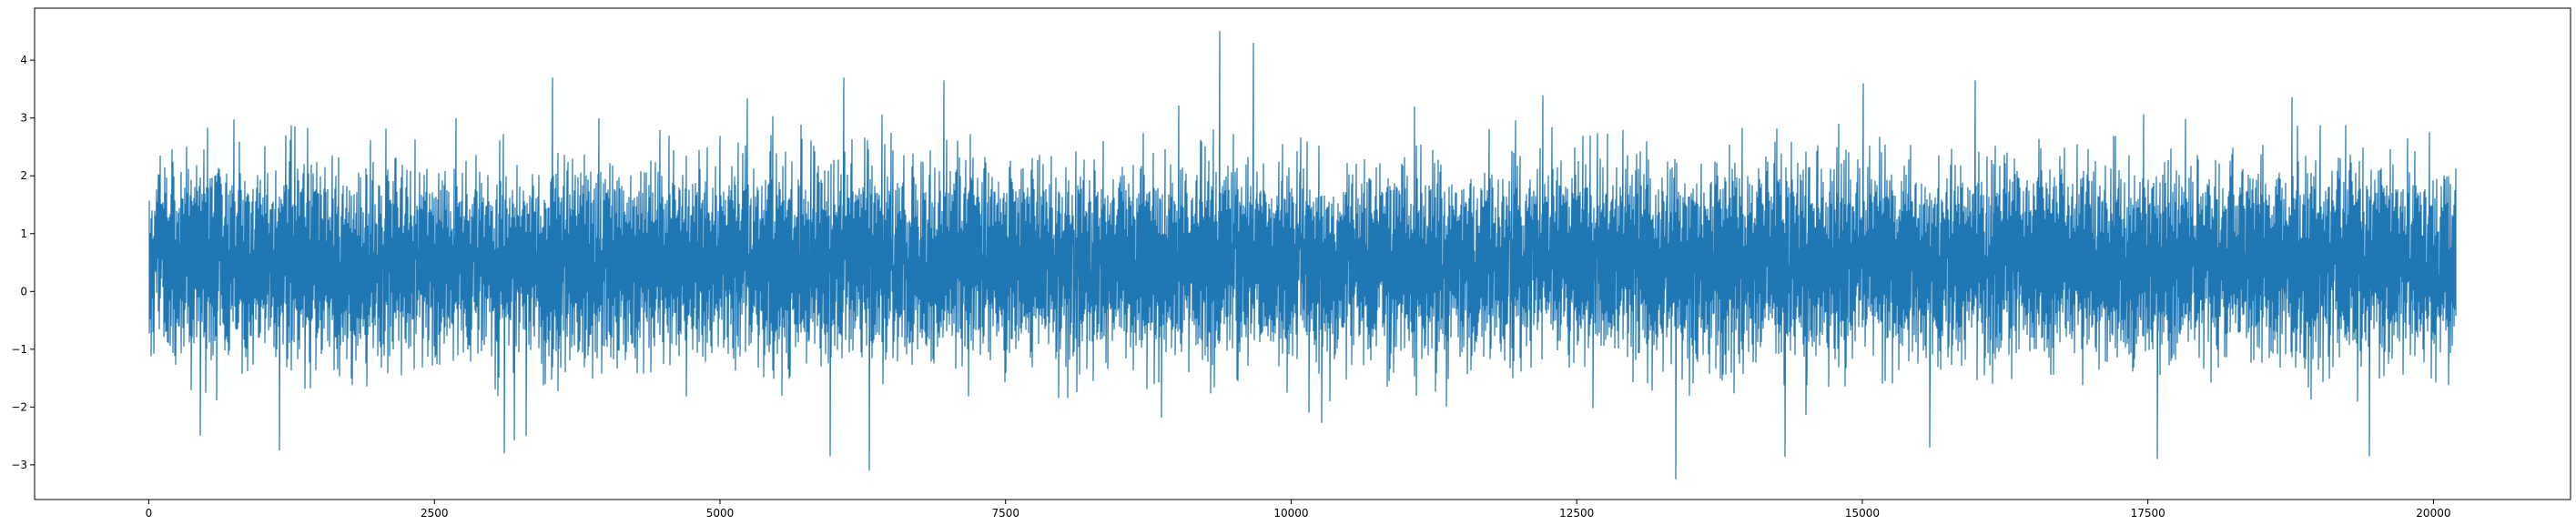 This screenshot has height=525, width=2576. I want to click on x-tick-label: 2500, so click(435, 513).